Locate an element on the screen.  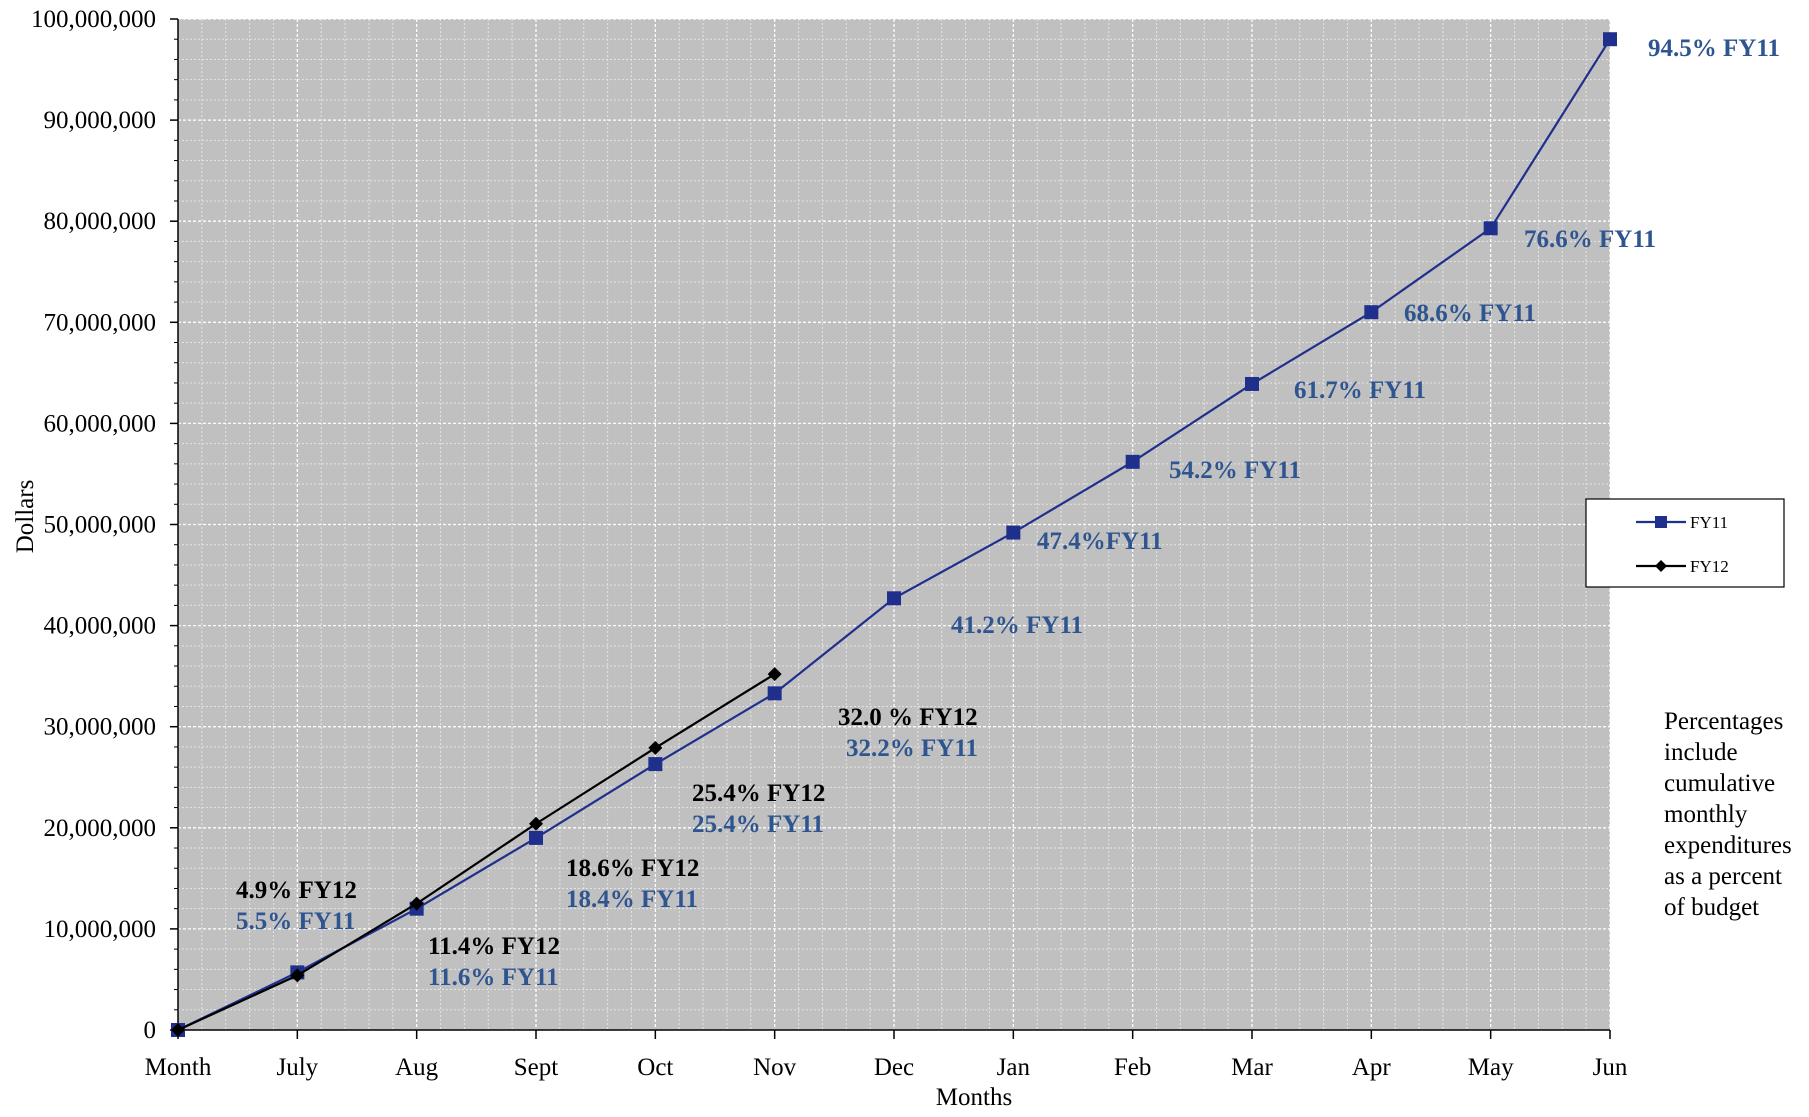
annotation-fy11: 61.7% FY11 is located at coordinates (1360, 390).